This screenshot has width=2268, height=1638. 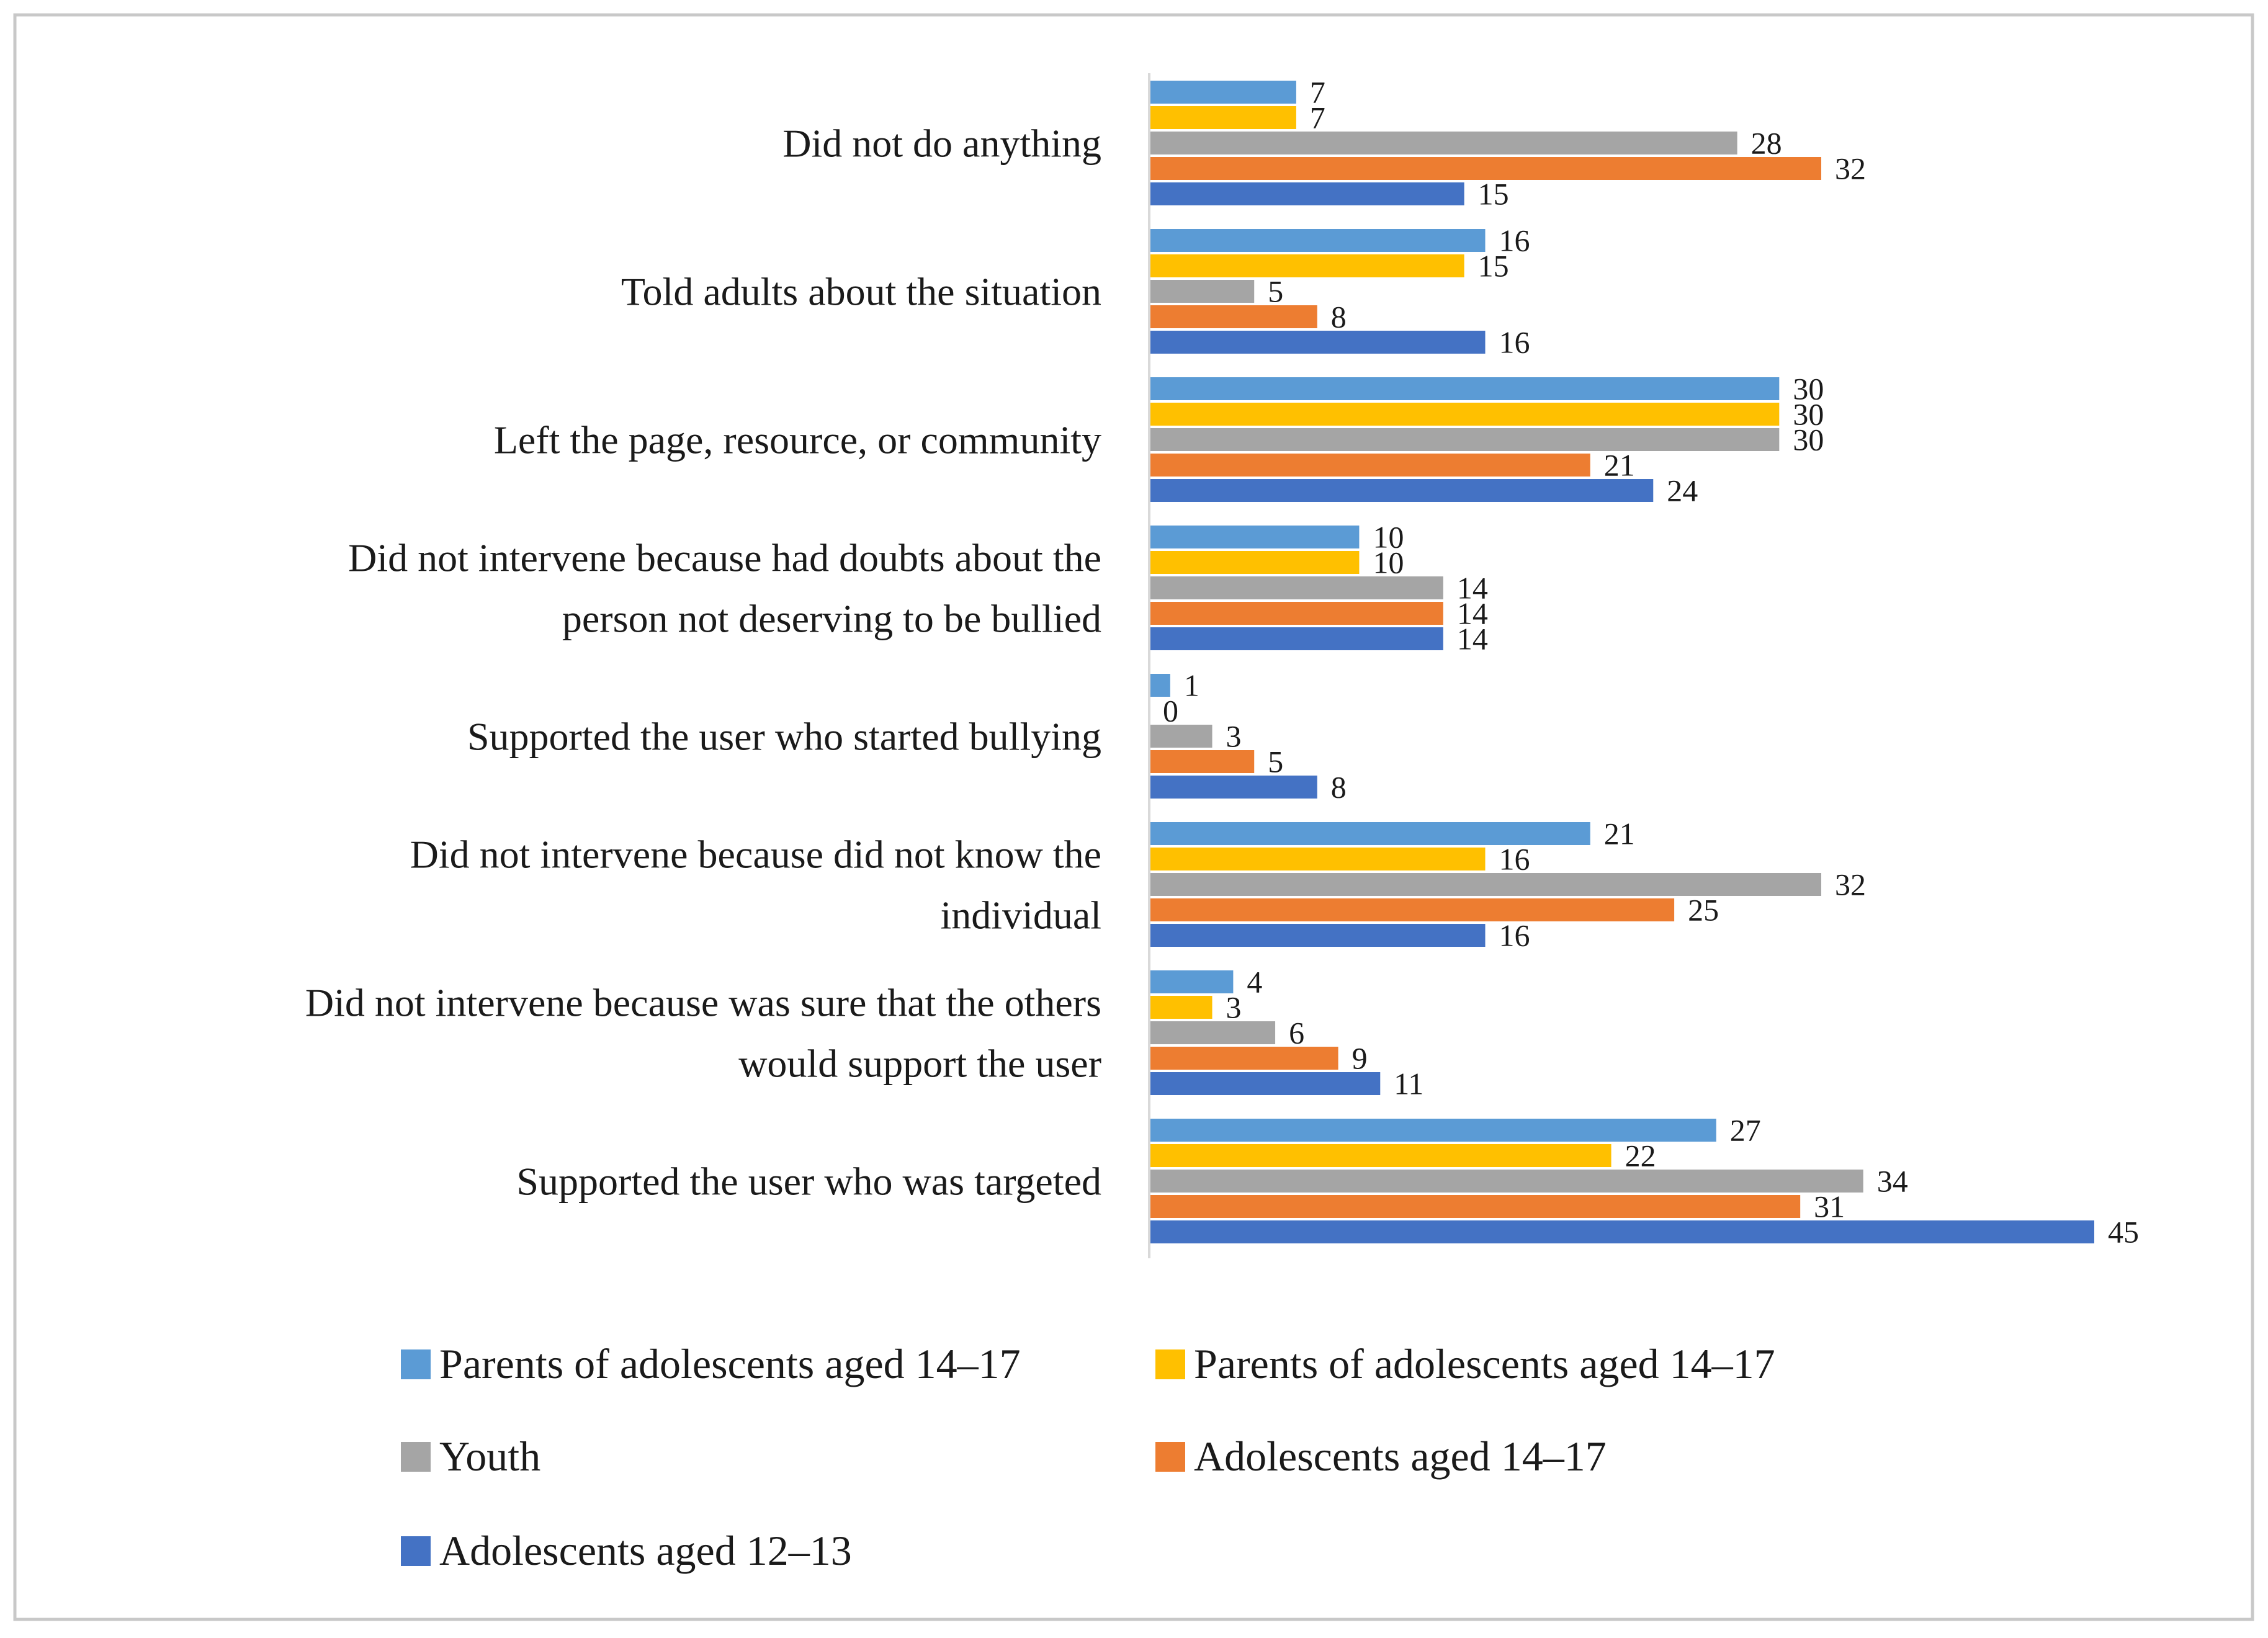 What do you see at coordinates (1703, 910) in the screenshot?
I see `data-label: 25` at bounding box center [1703, 910].